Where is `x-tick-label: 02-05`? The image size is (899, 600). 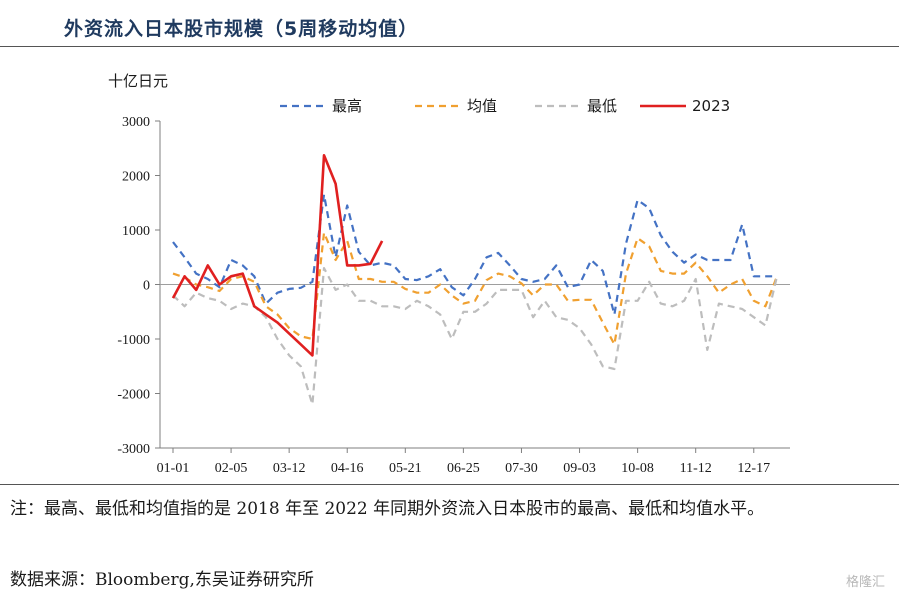
x-tick-label: 02-05 is located at coordinates (231, 468).